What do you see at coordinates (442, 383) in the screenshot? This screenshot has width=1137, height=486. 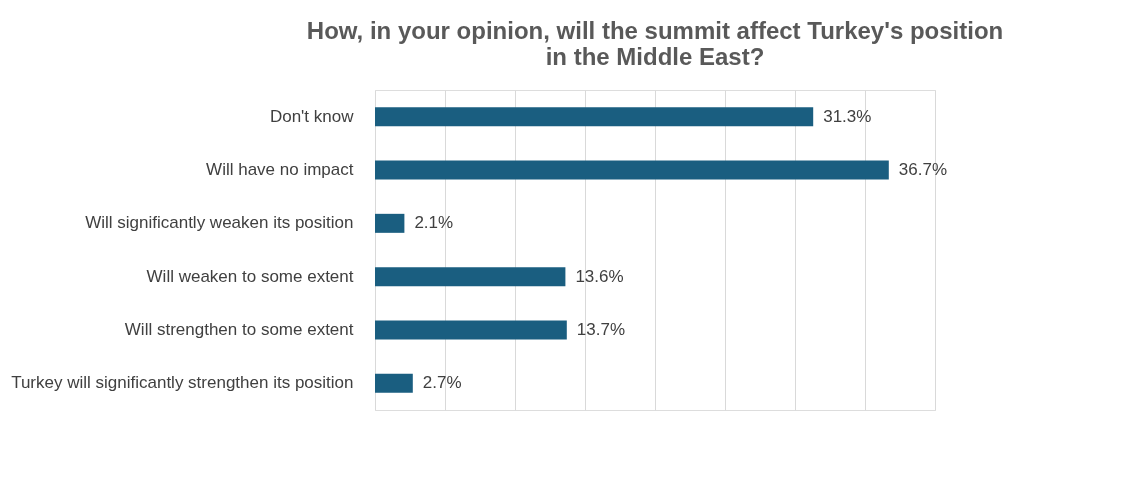 I see `data-label: 2.7%` at bounding box center [442, 383].